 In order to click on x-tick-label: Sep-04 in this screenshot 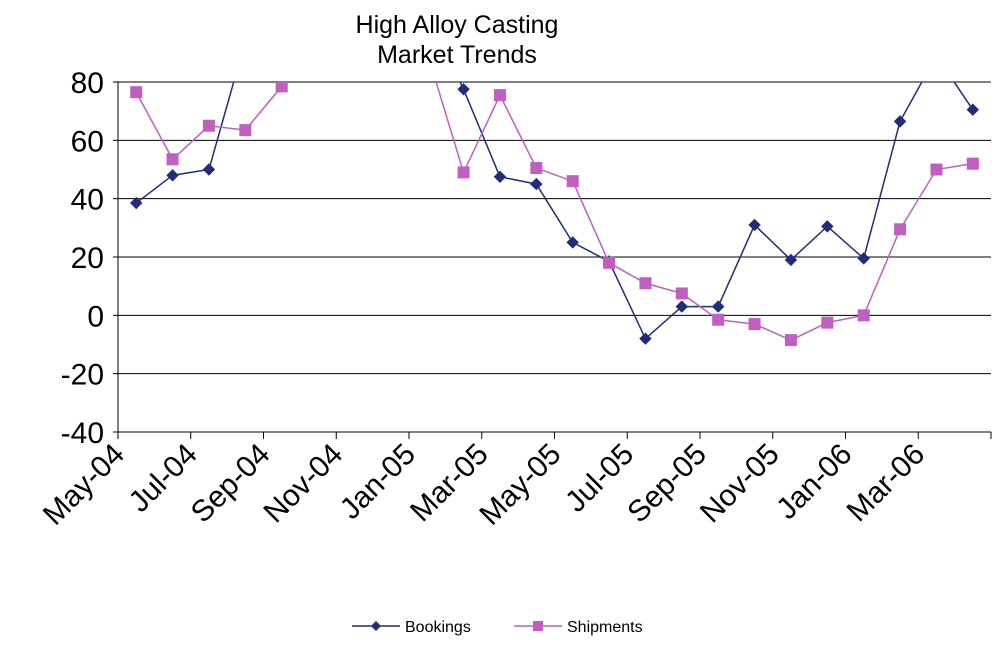, I will do `click(231, 484)`.